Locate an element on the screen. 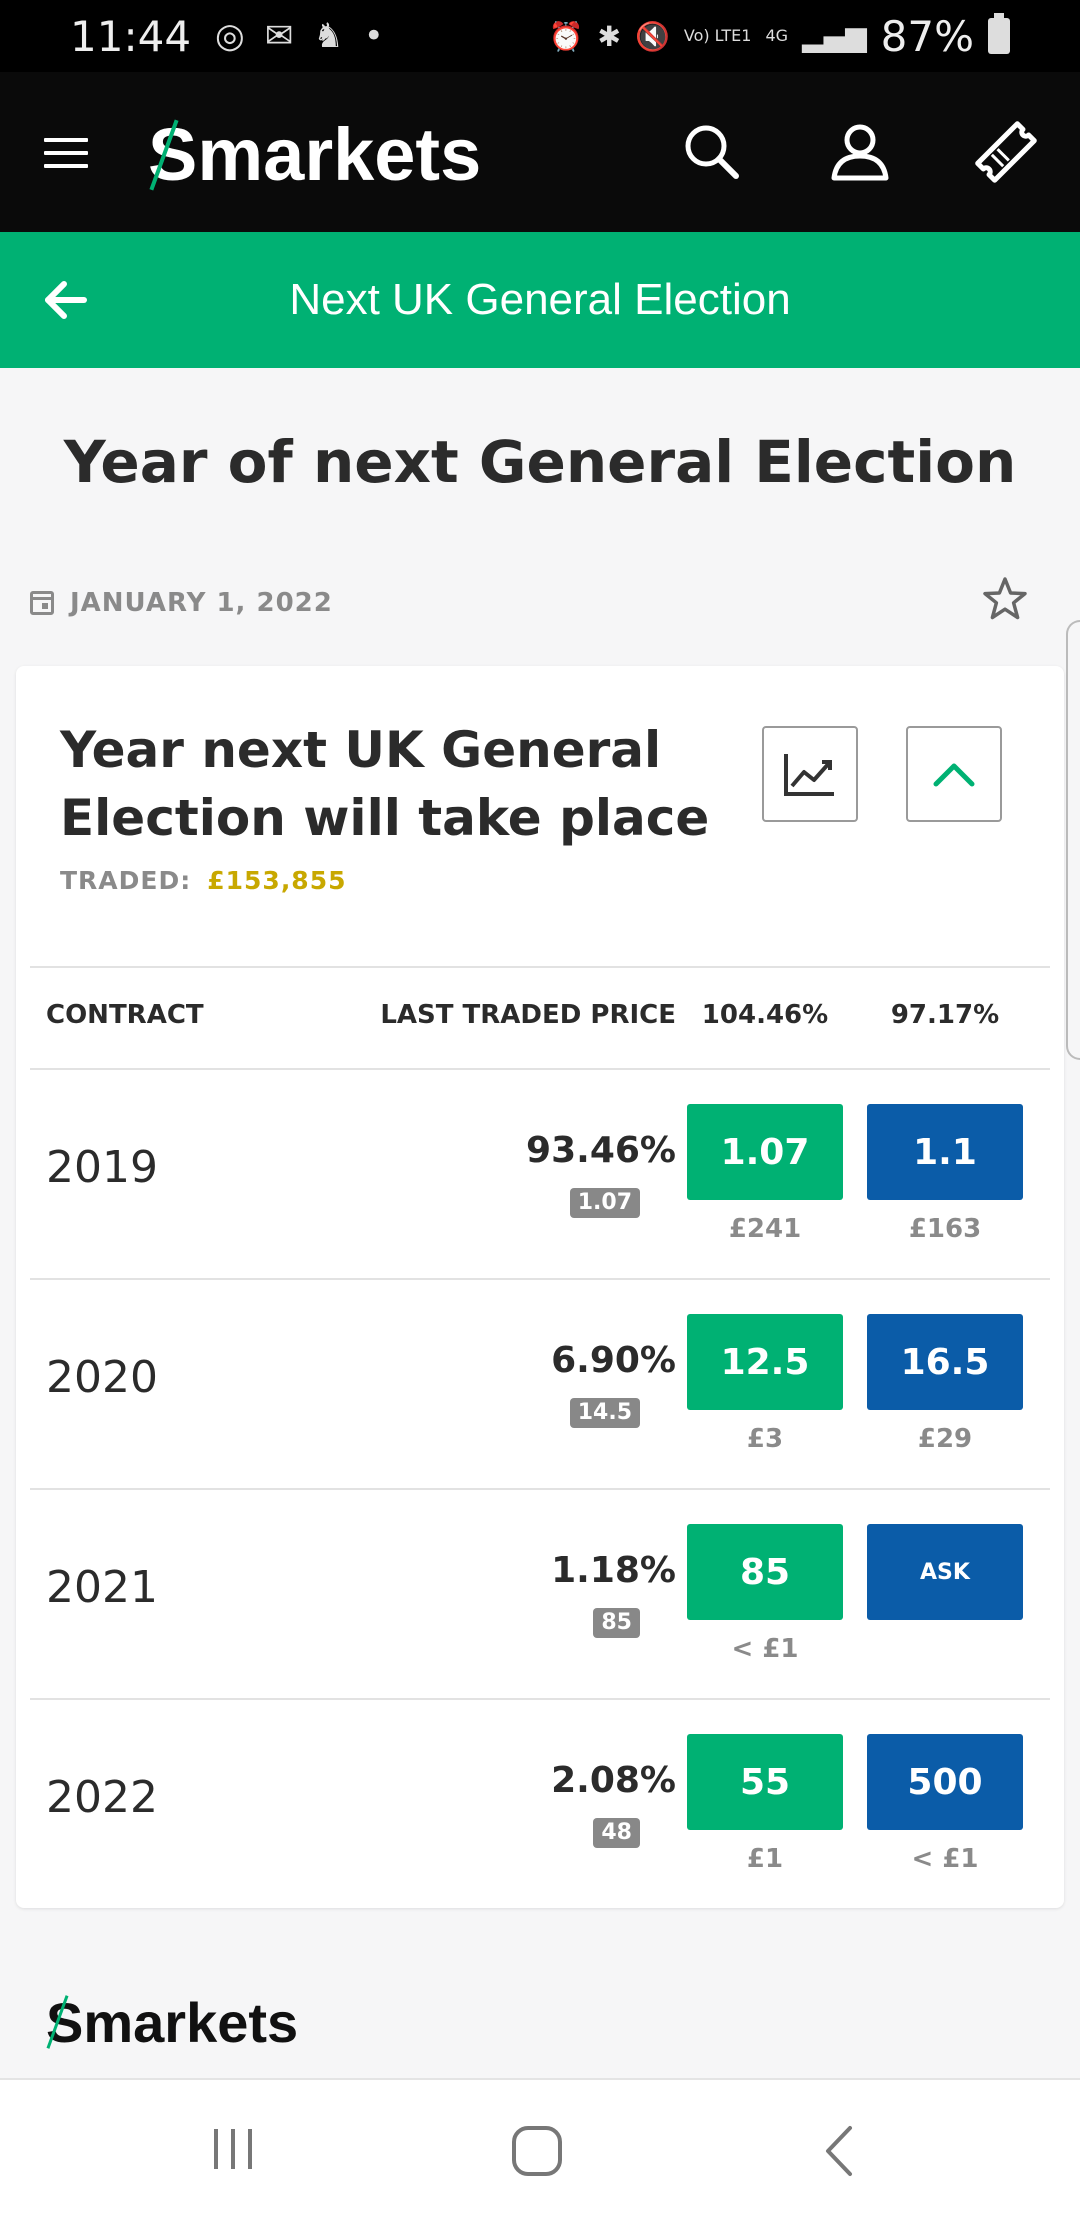 This screenshot has height=2220, width=1080. contract-row-2022: 2022 2.08% 48 55 500 £1 < £1 is located at coordinates (540, 1805).